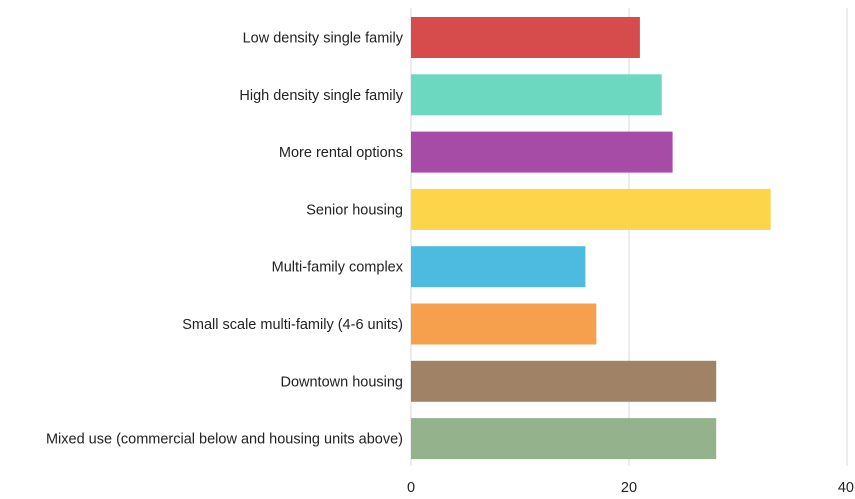 This screenshot has width=855, height=499. I want to click on x-tick-label-20: 20, so click(629, 488).